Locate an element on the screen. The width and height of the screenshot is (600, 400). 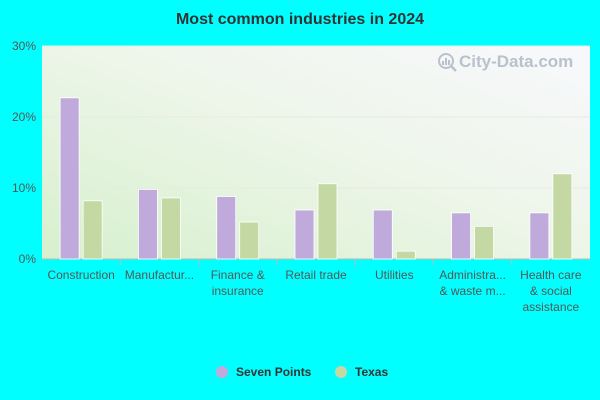
x-category-label: Finance & is located at coordinates (238, 275).